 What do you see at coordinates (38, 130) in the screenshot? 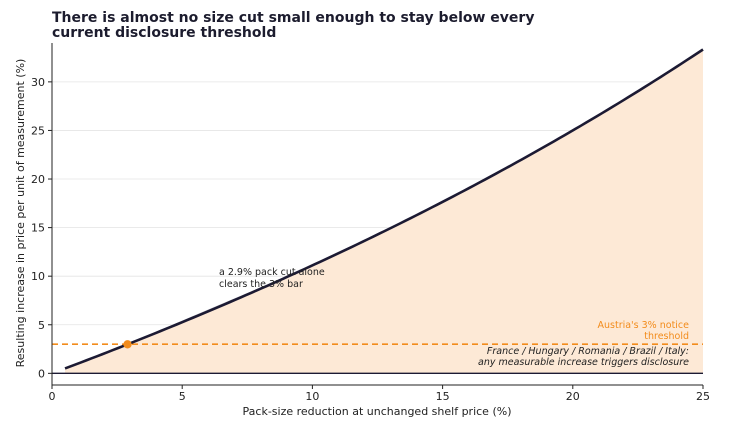
I see `y-tick-label-25: 25` at bounding box center [38, 130].